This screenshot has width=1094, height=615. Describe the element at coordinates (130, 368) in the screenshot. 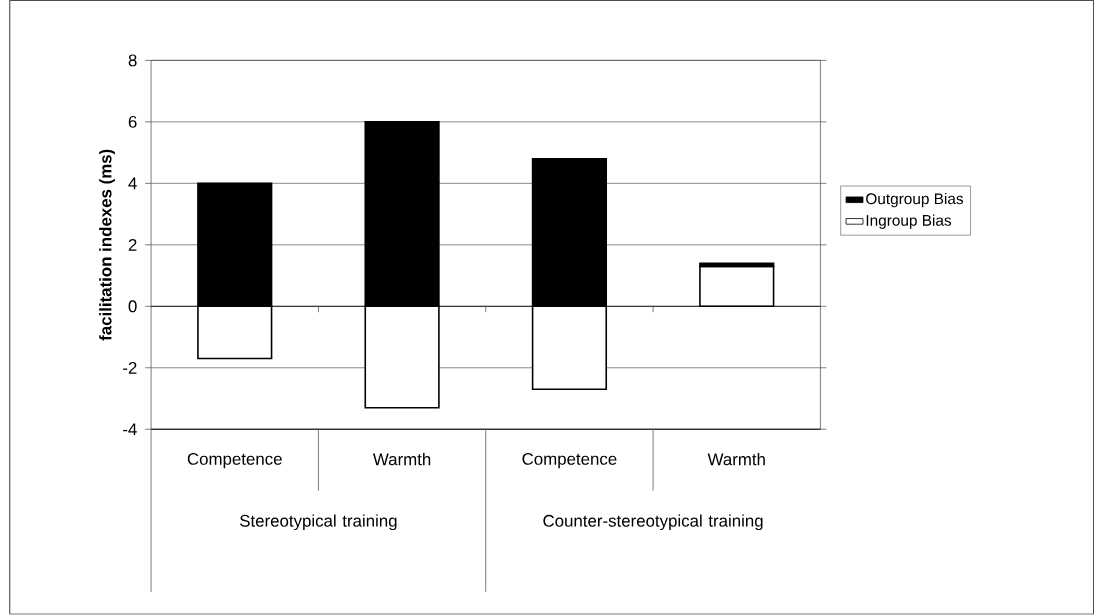

I see `y-tick-label: -2` at that location.